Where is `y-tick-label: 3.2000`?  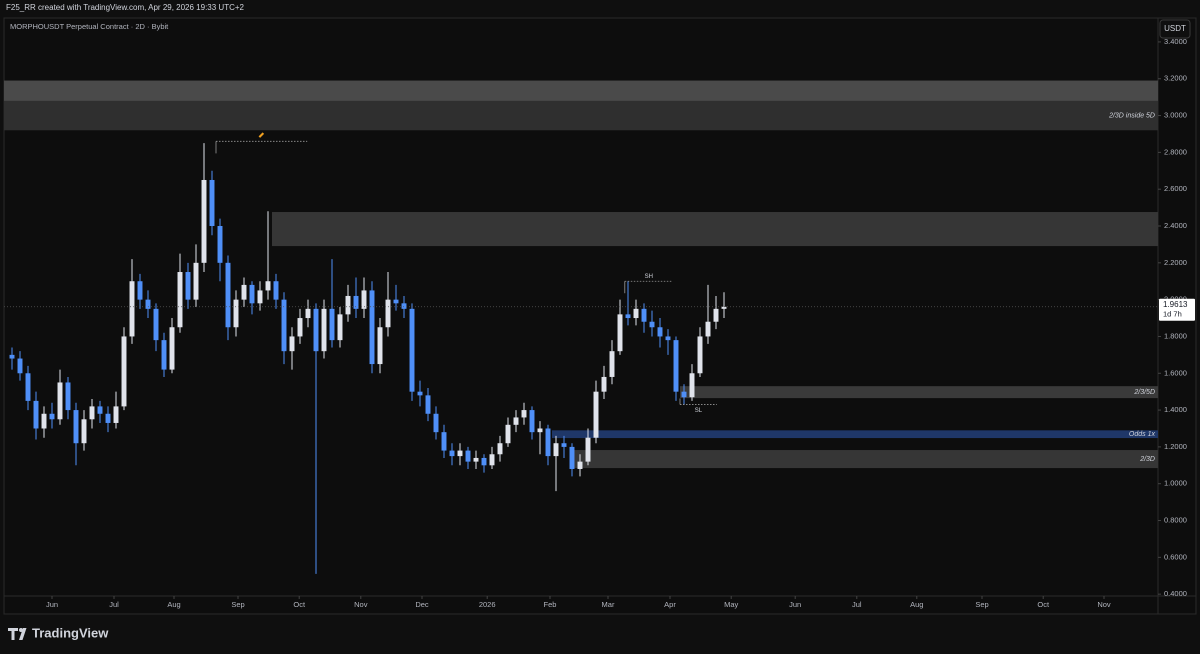 y-tick-label: 3.2000 is located at coordinates (1175, 78).